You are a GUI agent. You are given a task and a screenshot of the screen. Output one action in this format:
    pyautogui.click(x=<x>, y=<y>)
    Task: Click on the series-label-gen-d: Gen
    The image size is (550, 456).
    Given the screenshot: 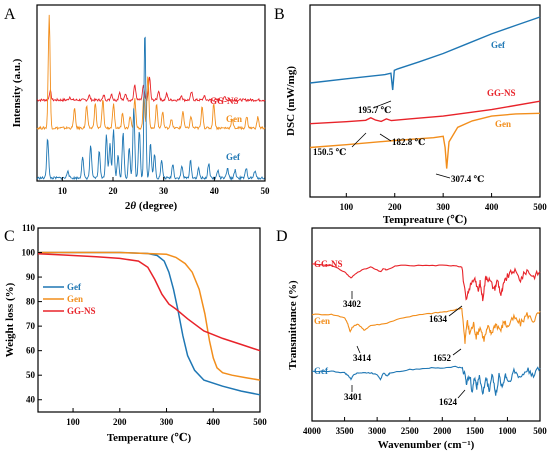 What is the action you would take?
    pyautogui.click(x=322, y=321)
    